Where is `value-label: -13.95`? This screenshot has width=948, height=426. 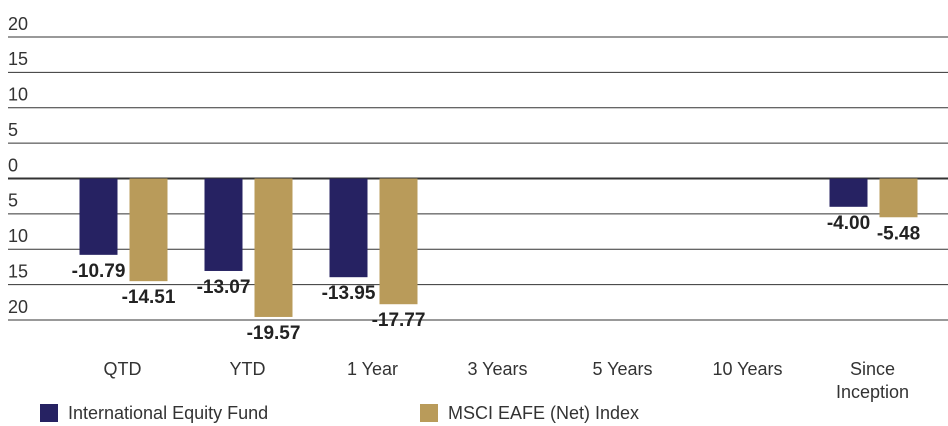
value-label: -13.95 is located at coordinates (349, 293).